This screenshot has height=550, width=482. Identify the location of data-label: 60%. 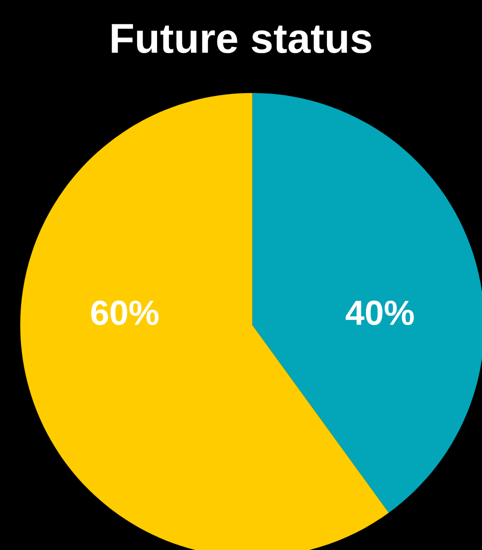
(125, 313).